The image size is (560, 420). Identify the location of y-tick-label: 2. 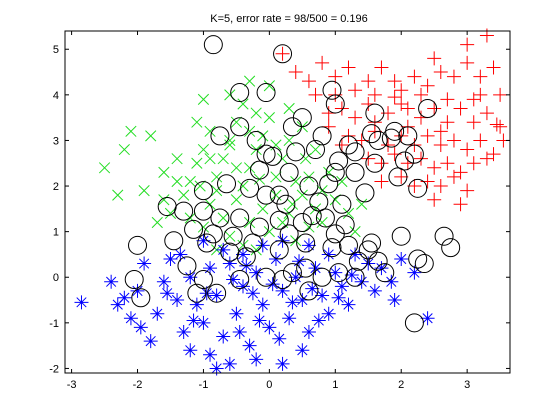
(56, 187).